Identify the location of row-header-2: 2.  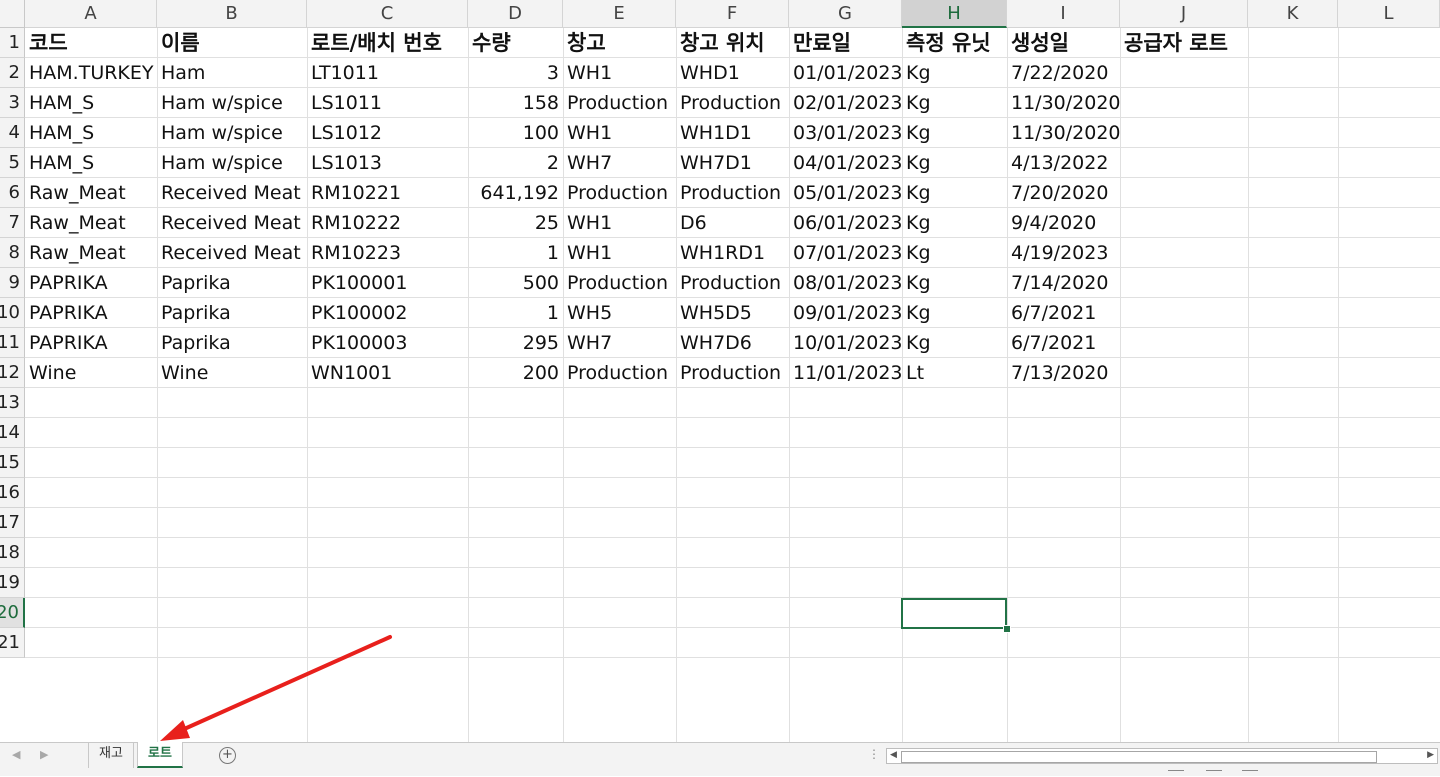
(12, 73).